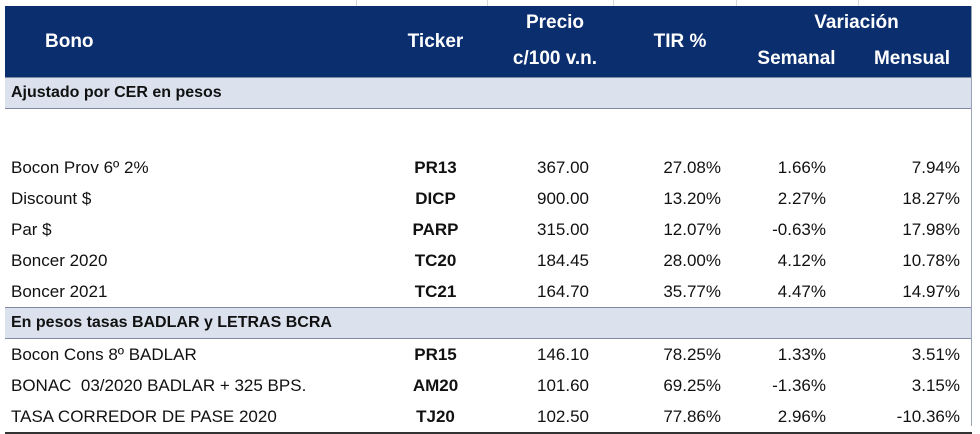  I want to click on cell-ticker: TC21, so click(435, 291).